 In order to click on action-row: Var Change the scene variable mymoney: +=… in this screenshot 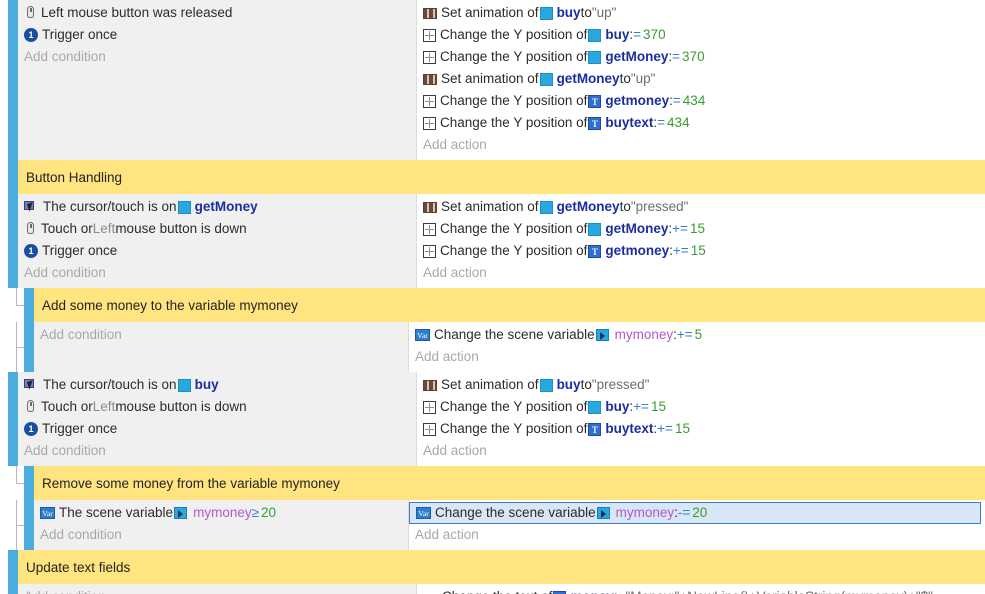, I will do `click(697, 335)`.